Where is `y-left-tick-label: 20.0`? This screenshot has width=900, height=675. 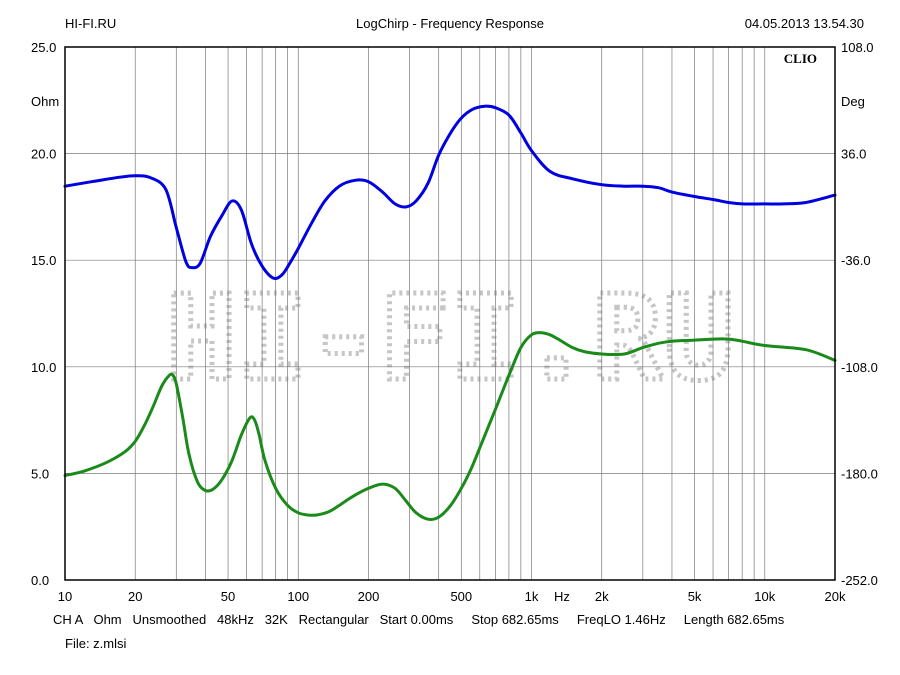 y-left-tick-label: 20.0 is located at coordinates (43, 154).